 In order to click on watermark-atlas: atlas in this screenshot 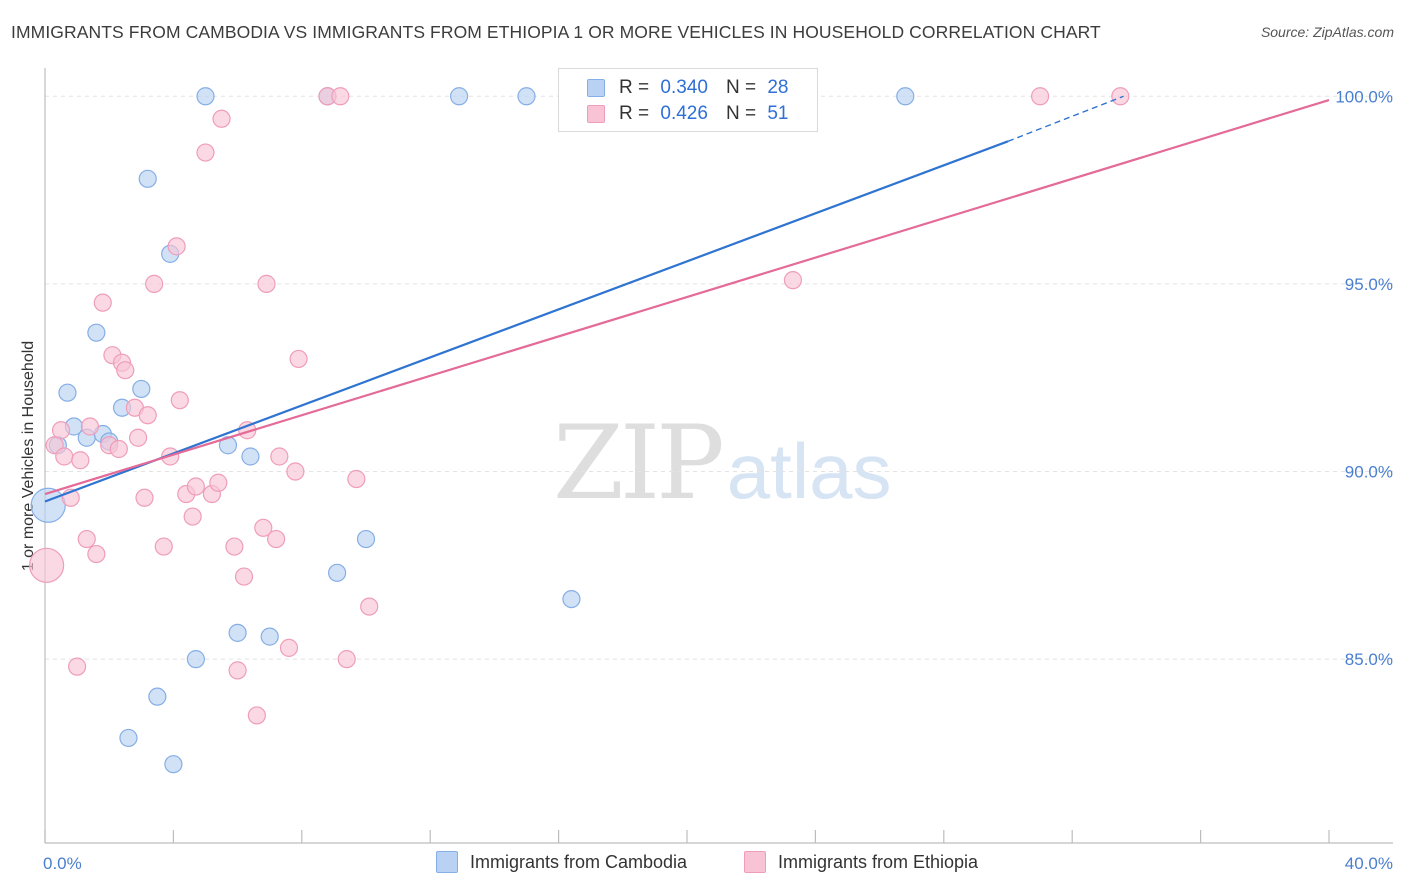, I will do `click(809, 471)`.